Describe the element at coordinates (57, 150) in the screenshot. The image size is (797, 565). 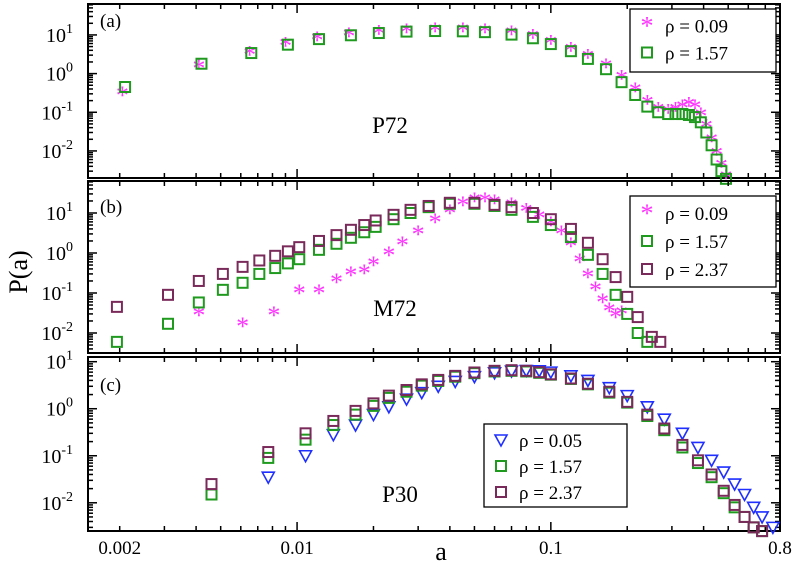
I see `y-tick-label: 10⁻²` at that location.